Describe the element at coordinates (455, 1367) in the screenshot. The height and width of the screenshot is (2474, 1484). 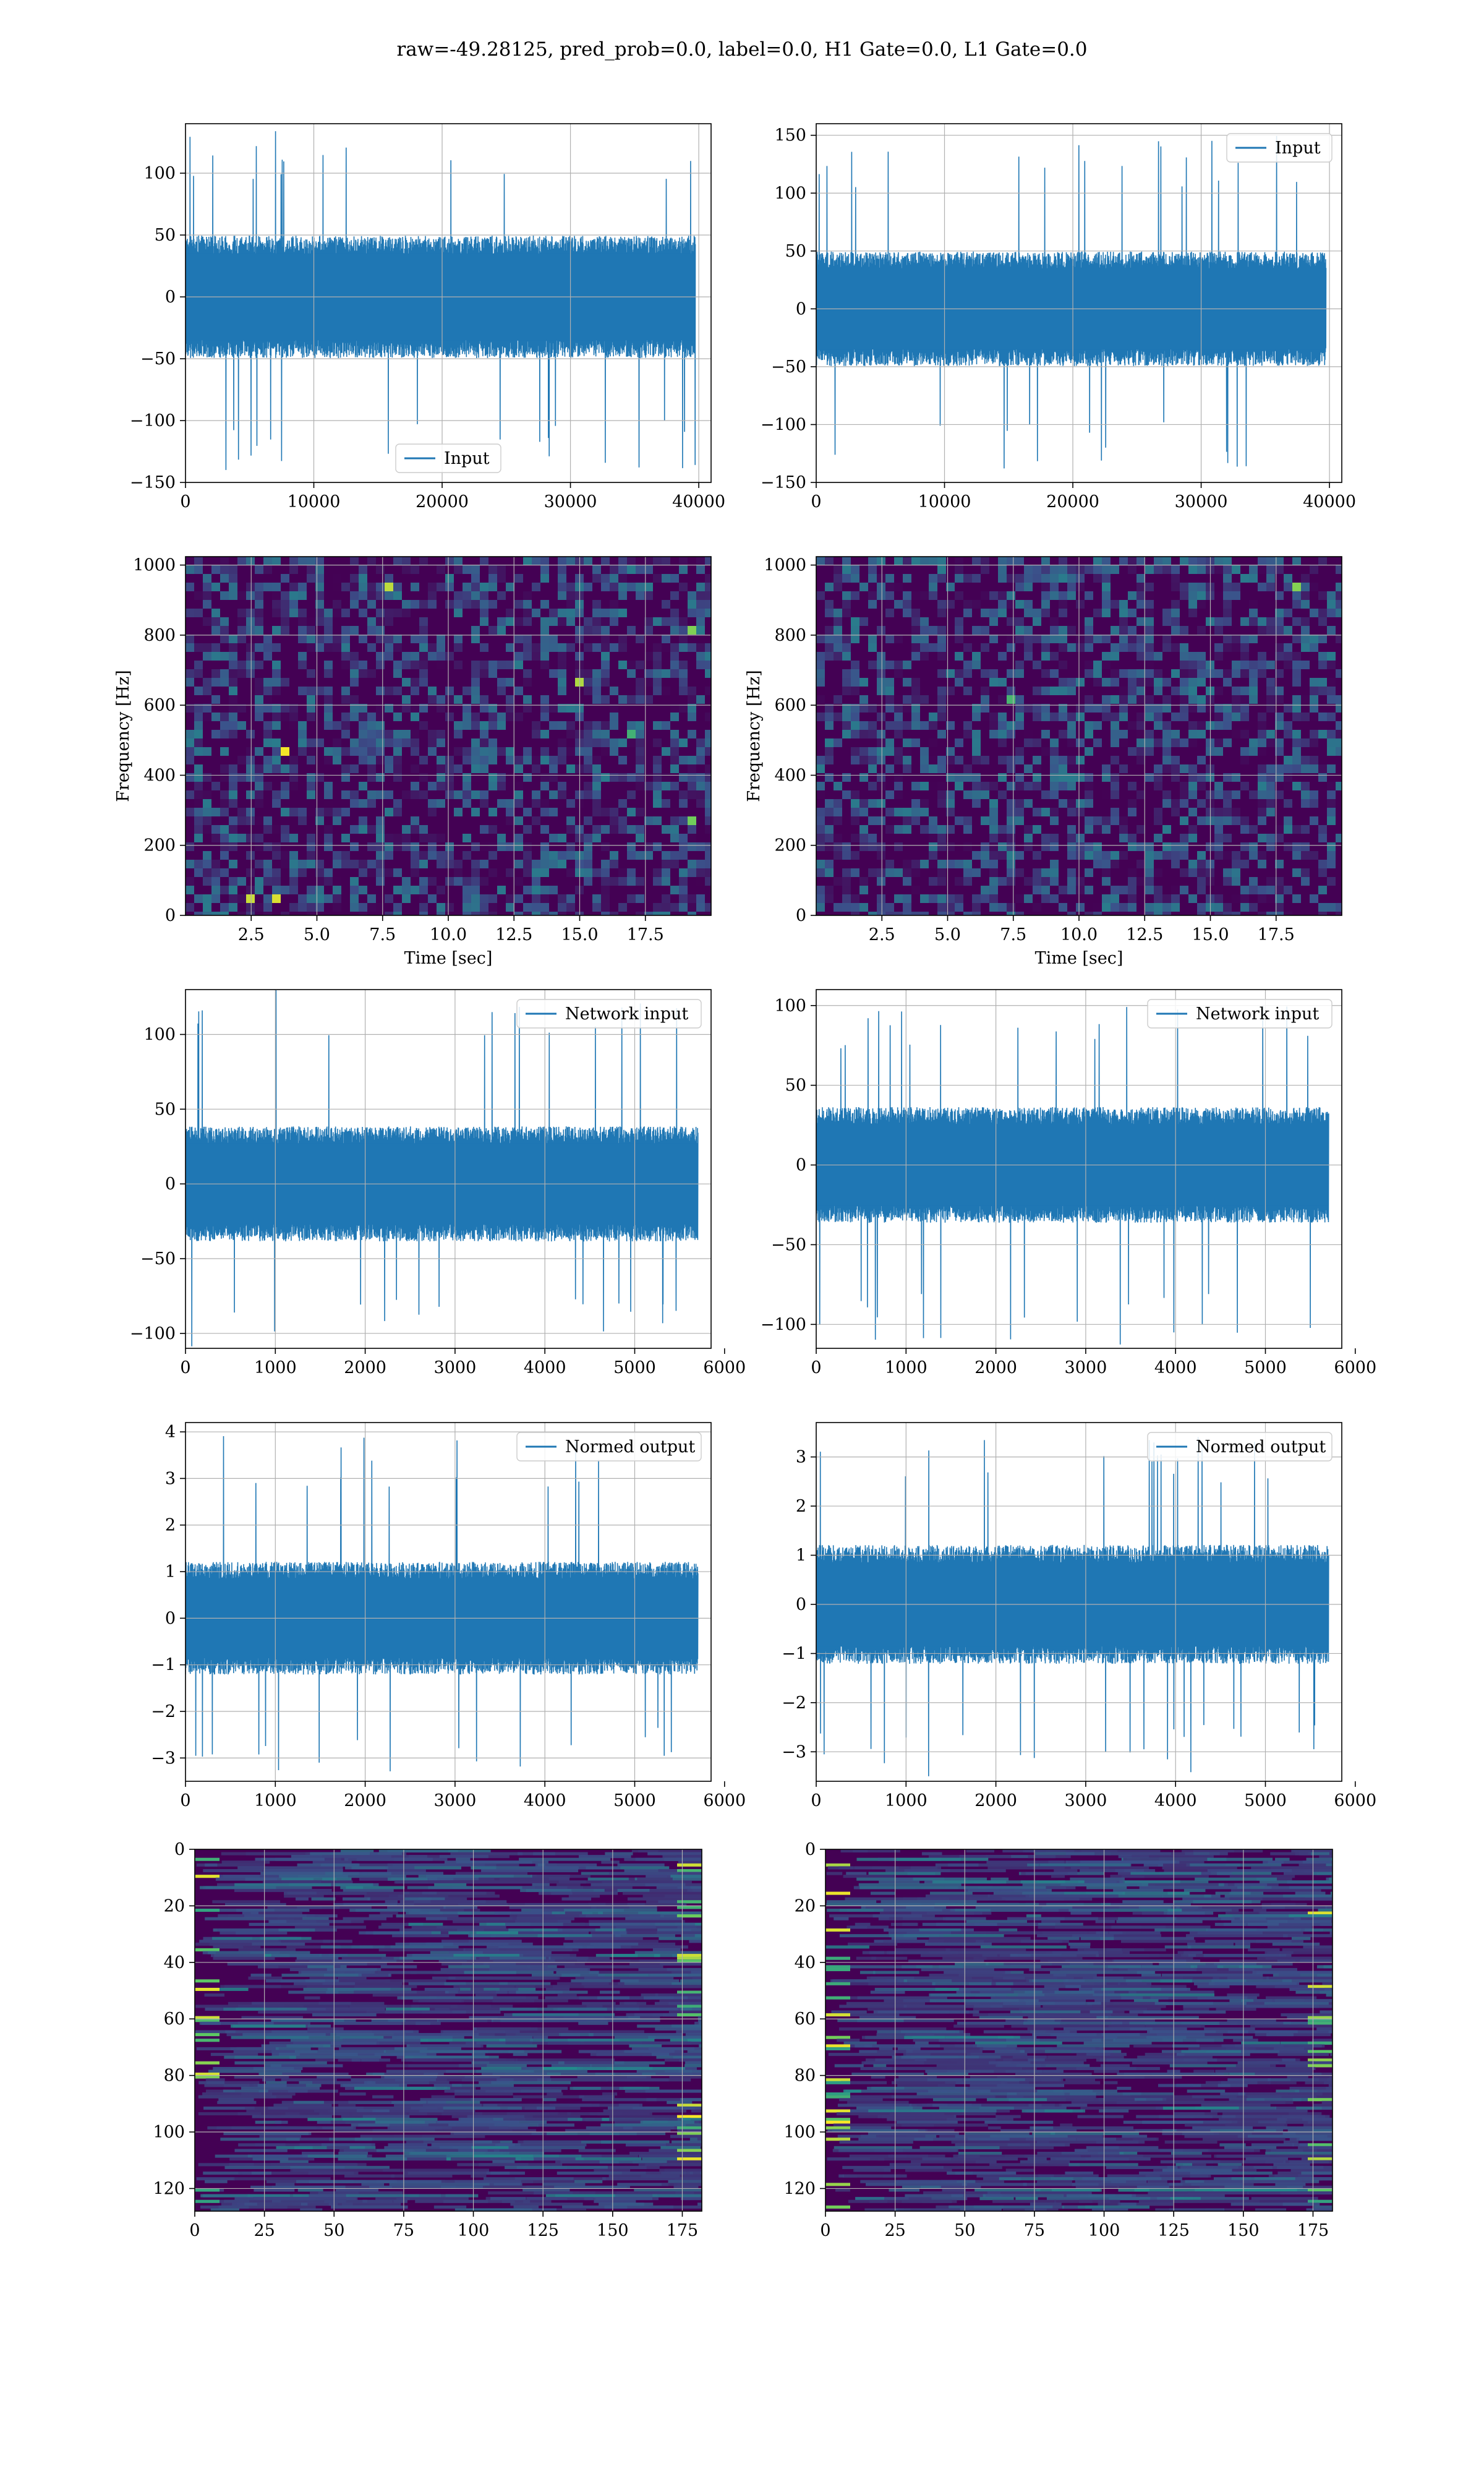
I see `x-tick-label: 3000` at that location.